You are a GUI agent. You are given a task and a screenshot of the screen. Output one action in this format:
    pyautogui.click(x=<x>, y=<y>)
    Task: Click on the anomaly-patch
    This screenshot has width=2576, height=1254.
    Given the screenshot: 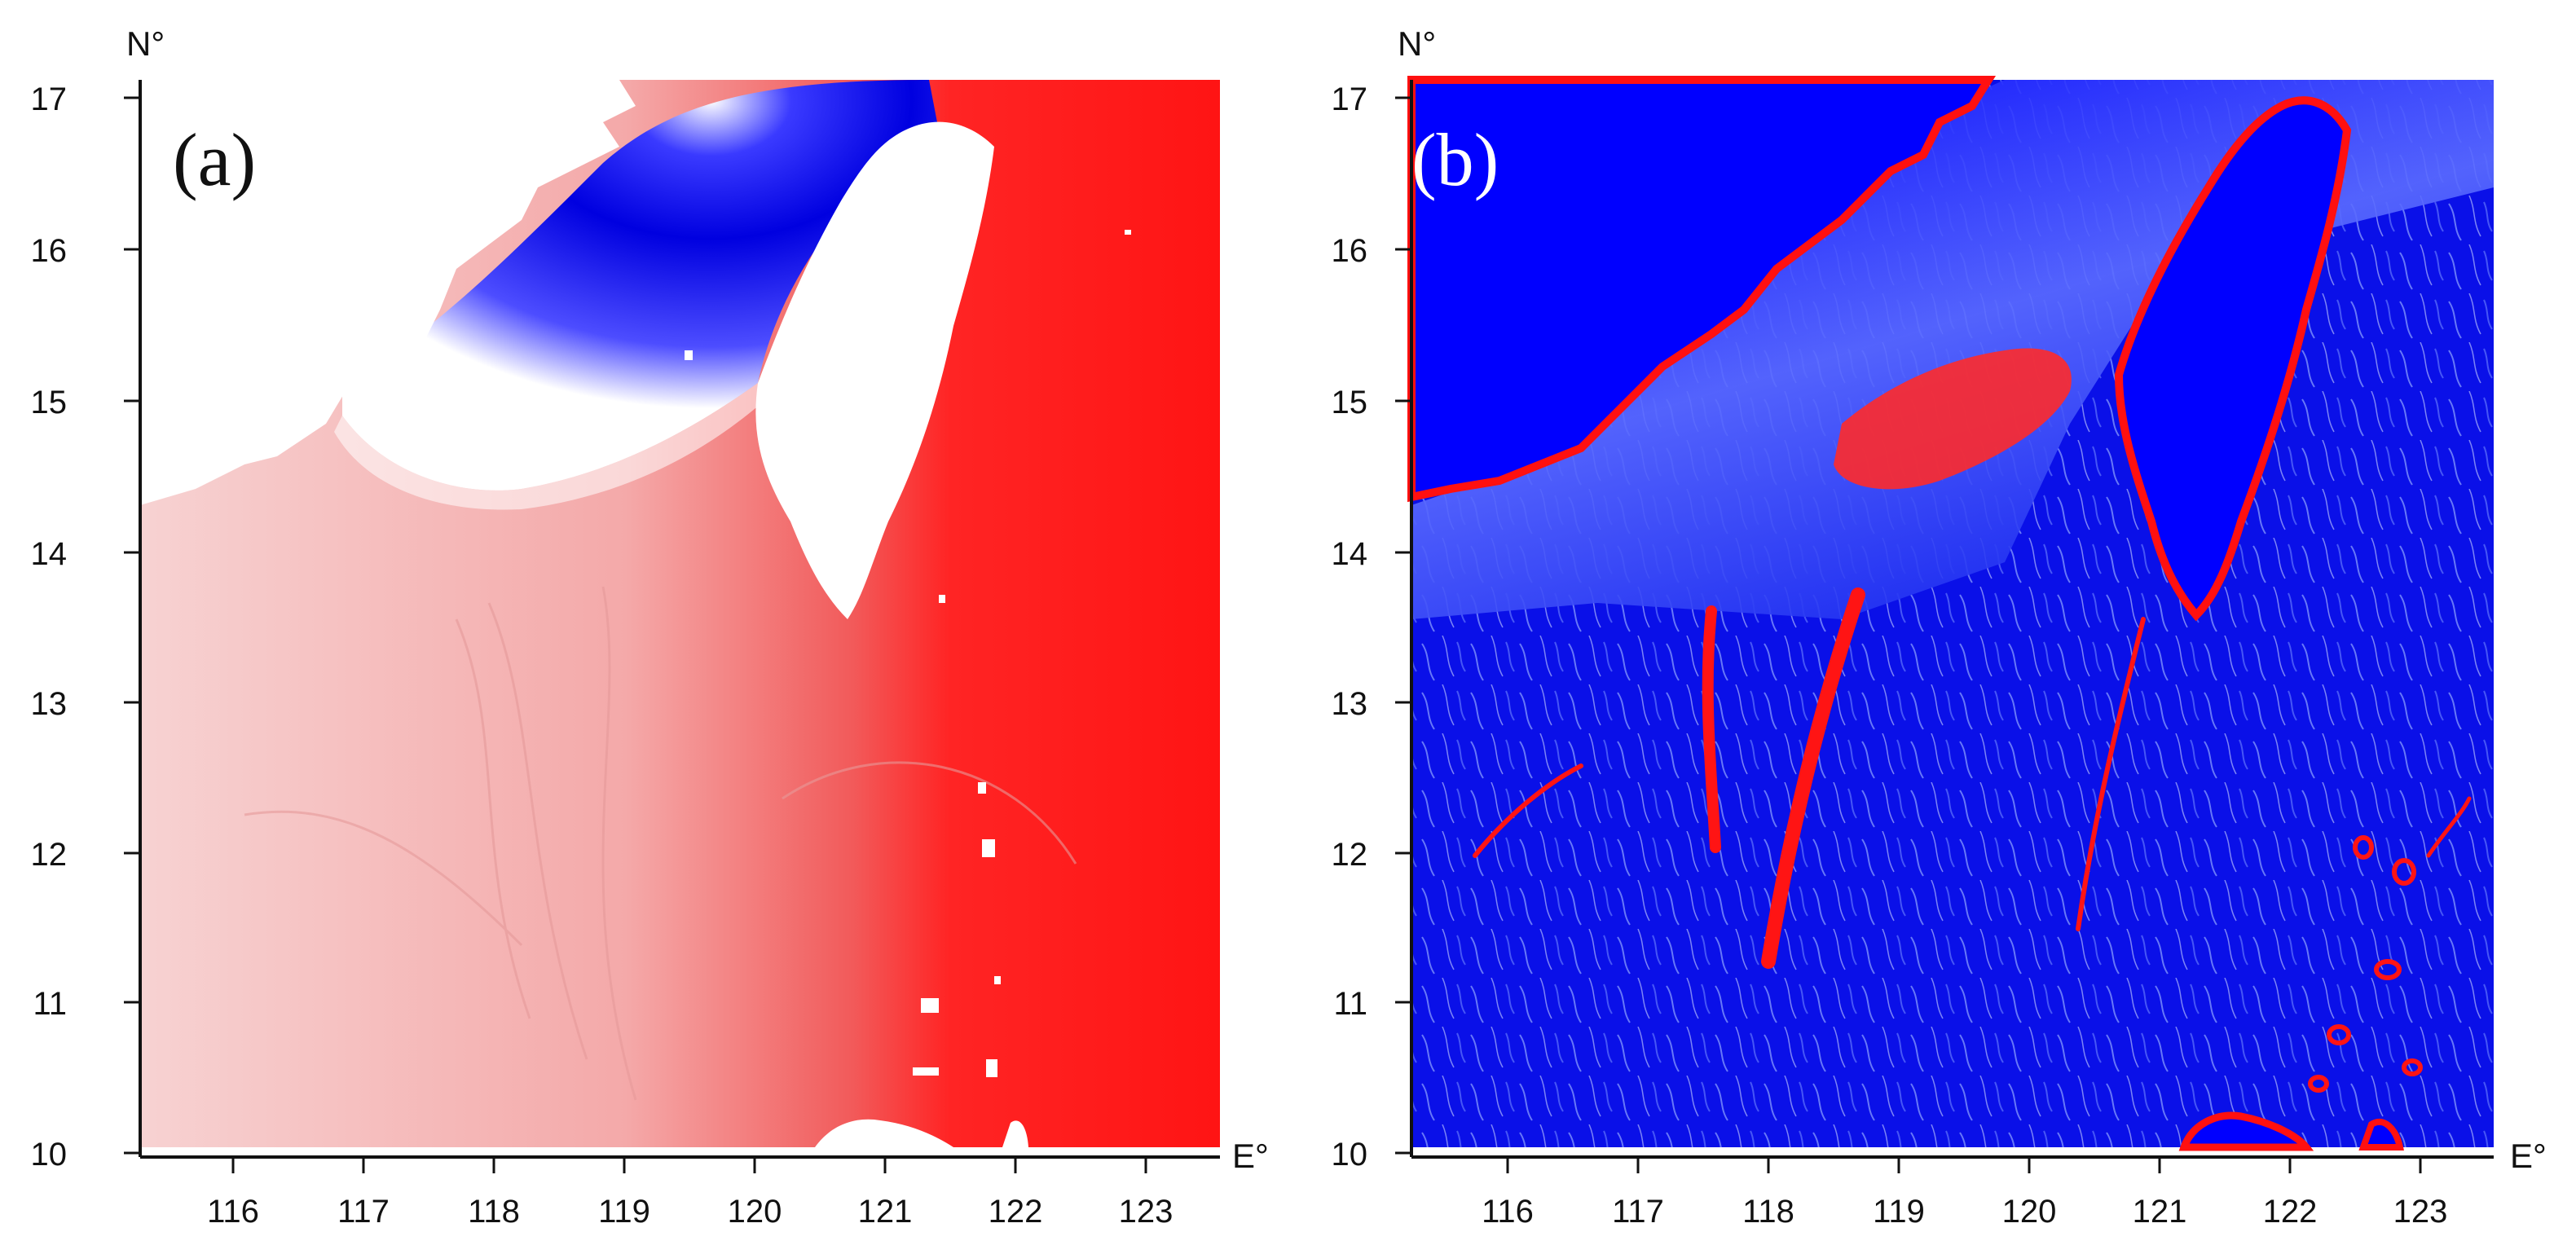 What is the action you would take?
    pyautogui.click(x=1953, y=419)
    